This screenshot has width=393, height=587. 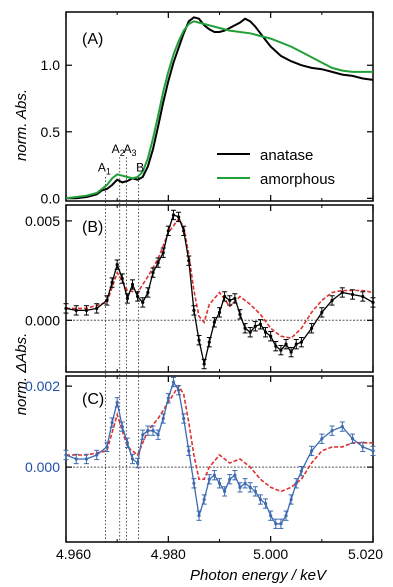 What do you see at coordinates (259, 575) in the screenshot?
I see `x-axis-title: Photon energy / keV` at bounding box center [259, 575].